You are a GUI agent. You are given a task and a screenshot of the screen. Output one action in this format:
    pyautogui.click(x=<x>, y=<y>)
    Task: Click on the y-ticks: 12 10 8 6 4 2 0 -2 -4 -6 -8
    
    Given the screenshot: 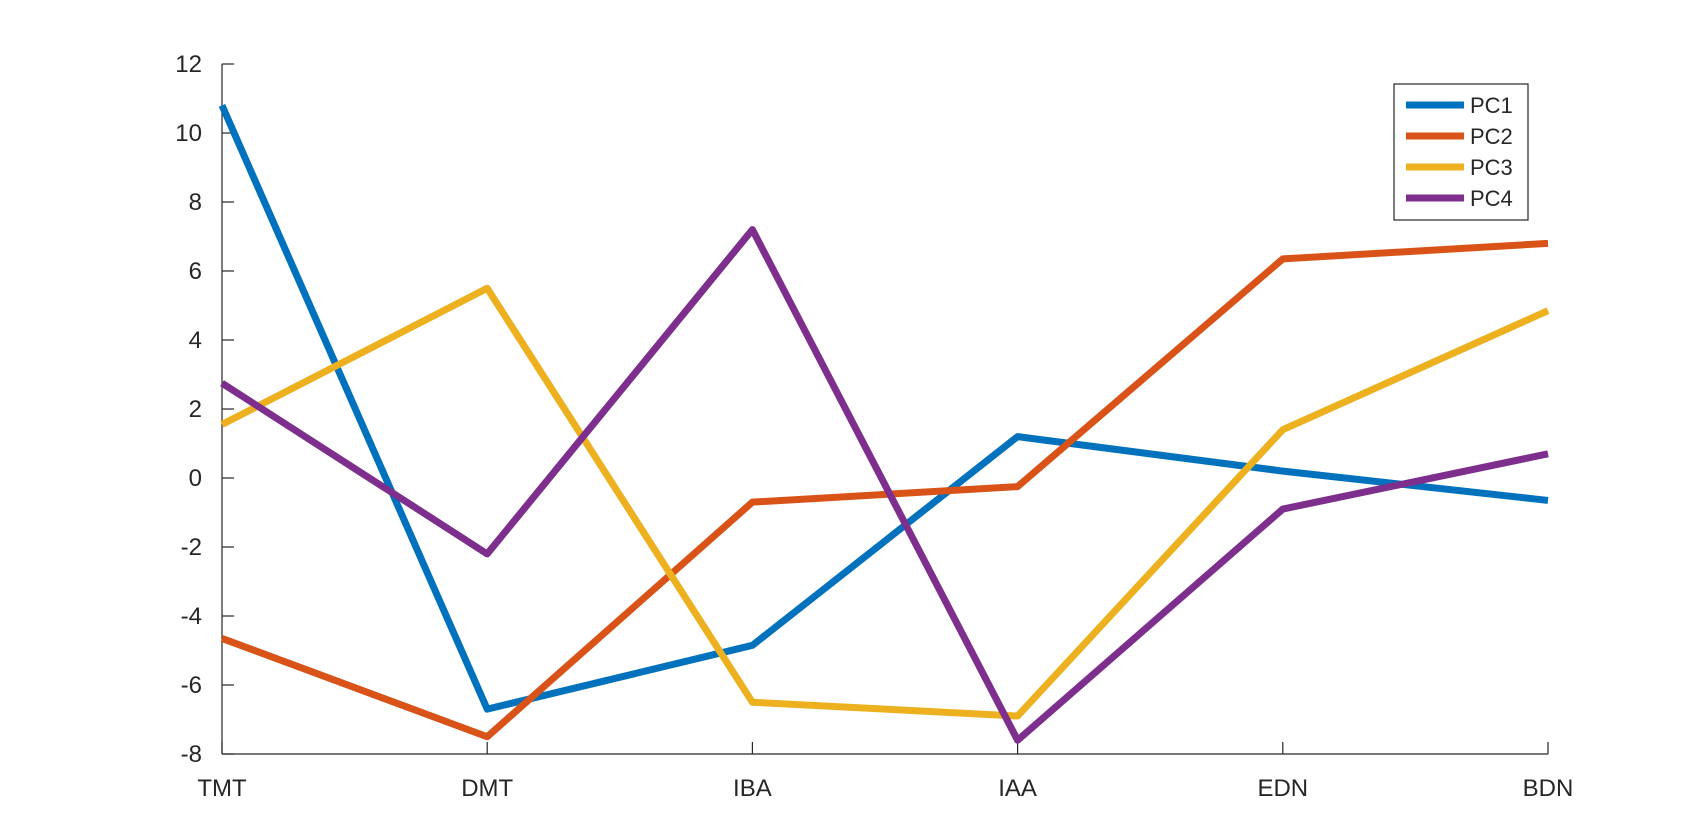 What is the action you would take?
    pyautogui.click(x=204, y=409)
    